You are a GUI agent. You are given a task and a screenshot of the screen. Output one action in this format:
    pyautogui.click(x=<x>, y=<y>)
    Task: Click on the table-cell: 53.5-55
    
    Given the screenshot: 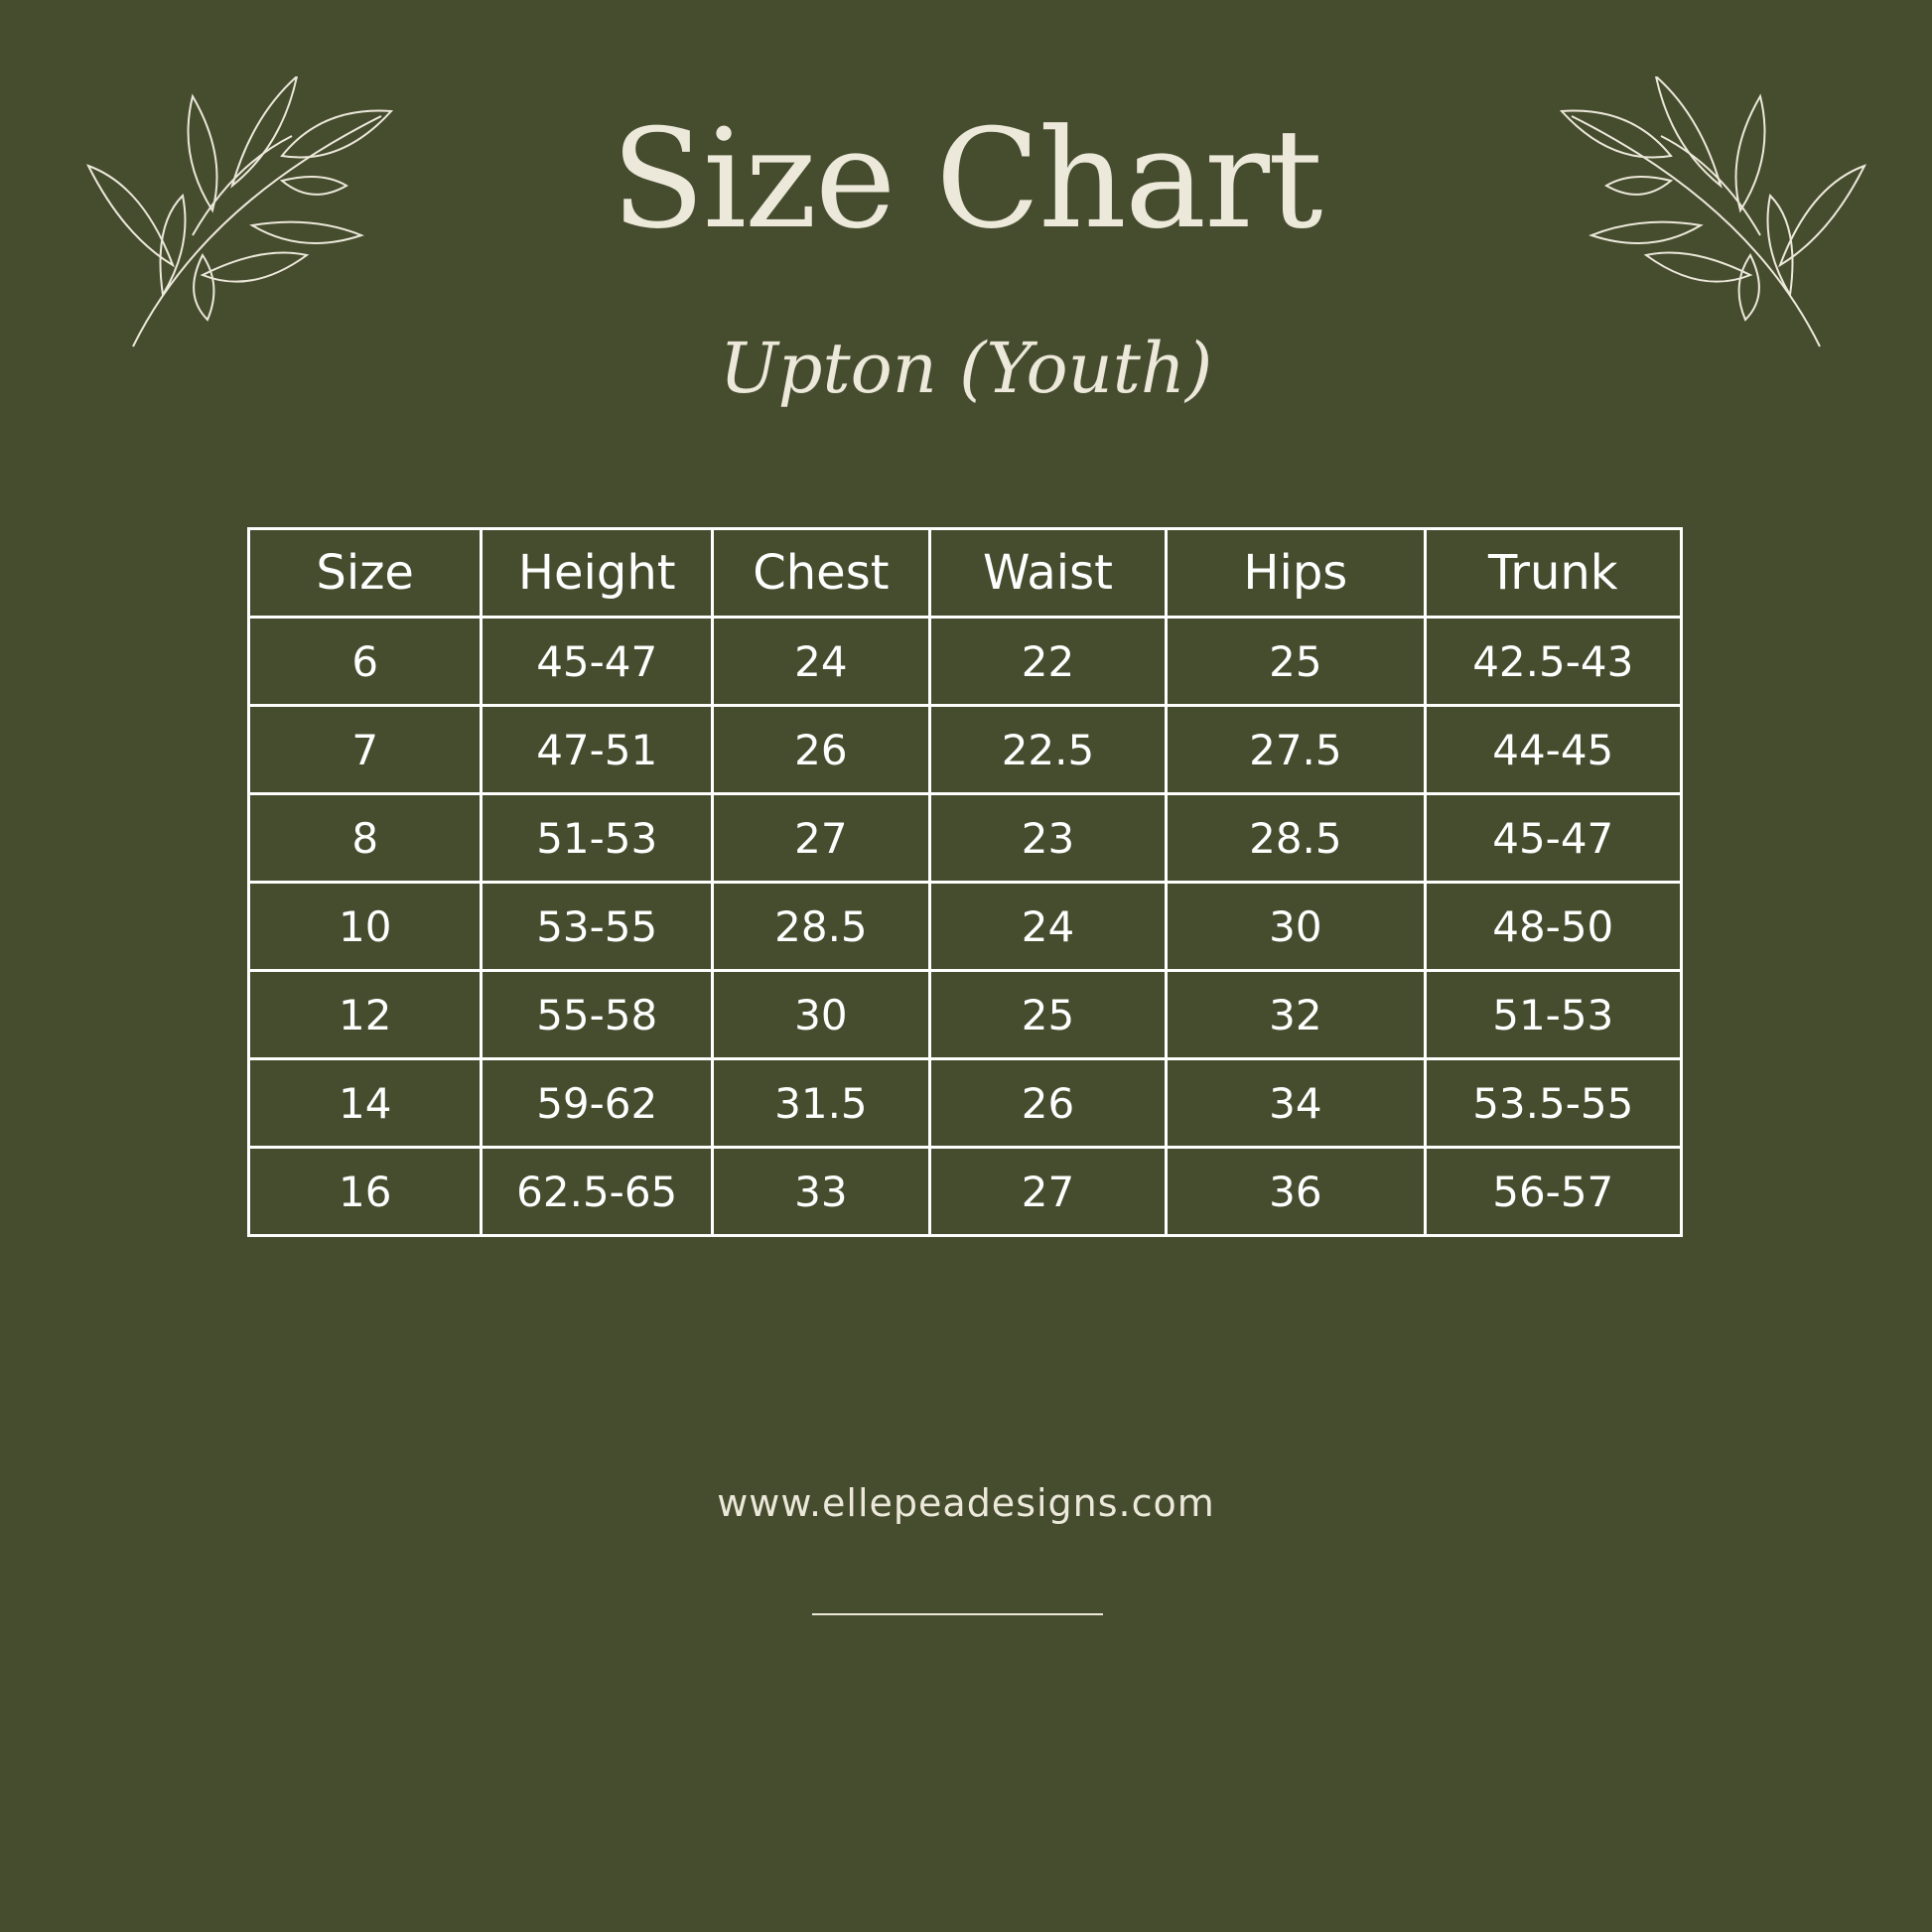 What is the action you would take?
    pyautogui.click(x=1554, y=1103)
    